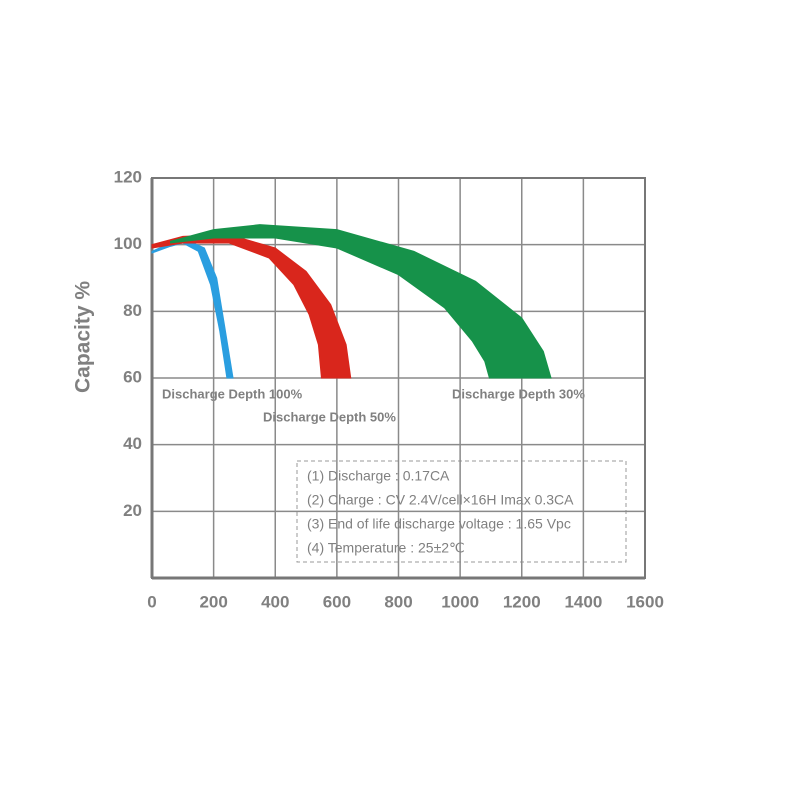 The image size is (800, 800). What do you see at coordinates (583, 601) in the screenshot?
I see `x-tick-label: 1400` at bounding box center [583, 601].